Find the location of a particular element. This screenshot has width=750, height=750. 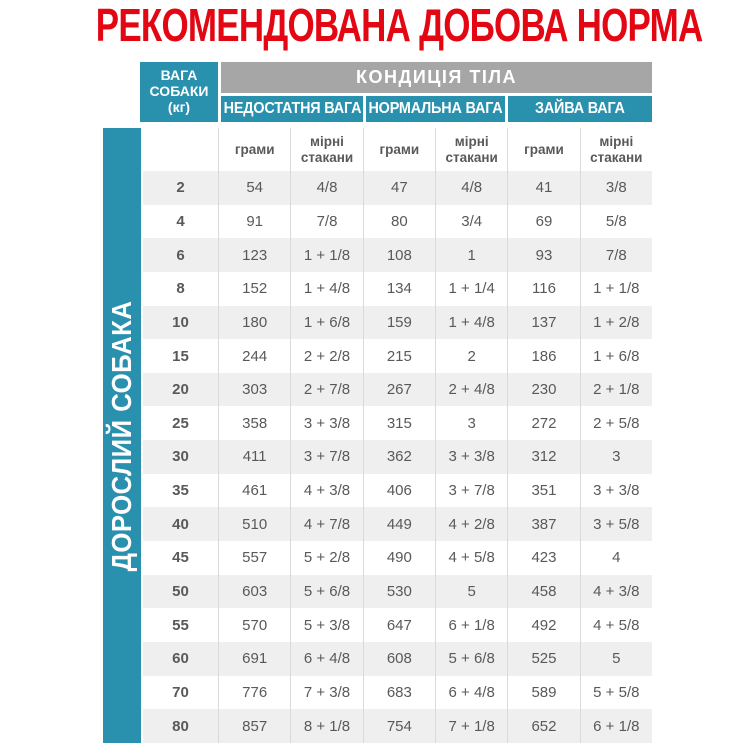

value-cell: 525 is located at coordinates (543, 658).